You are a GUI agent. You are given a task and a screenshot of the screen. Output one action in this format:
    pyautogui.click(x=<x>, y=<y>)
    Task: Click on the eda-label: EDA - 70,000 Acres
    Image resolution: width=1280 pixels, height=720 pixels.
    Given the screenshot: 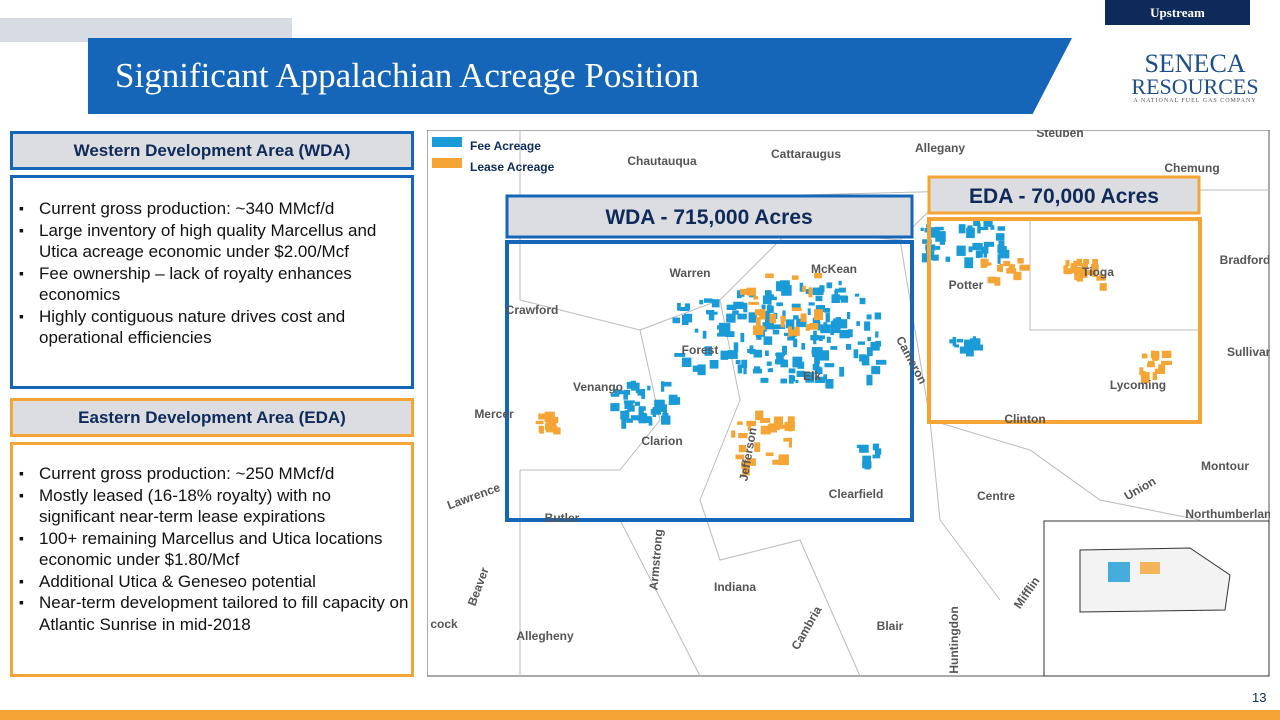 What is the action you would take?
    pyautogui.click(x=1064, y=196)
    